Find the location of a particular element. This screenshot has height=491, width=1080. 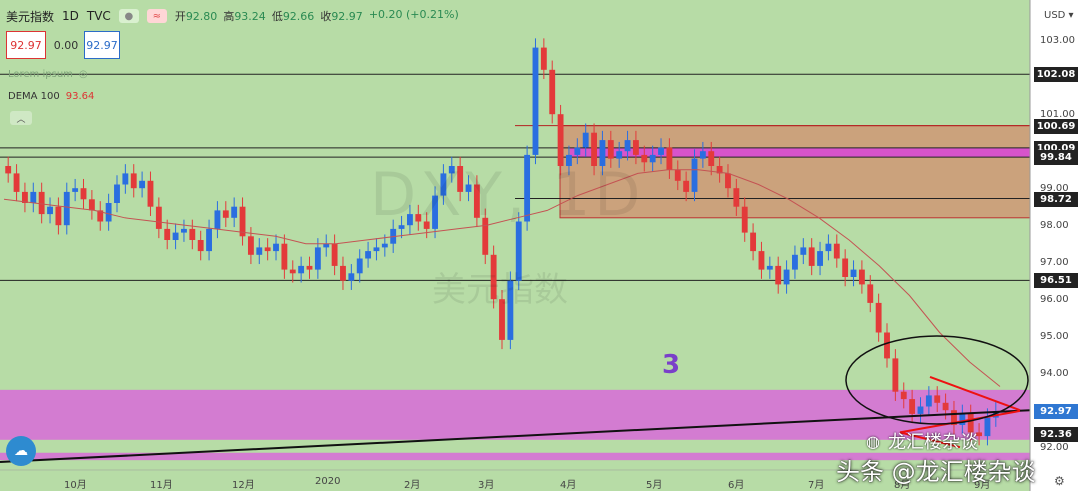

price-badge: 102.08 is located at coordinates (1056, 75).